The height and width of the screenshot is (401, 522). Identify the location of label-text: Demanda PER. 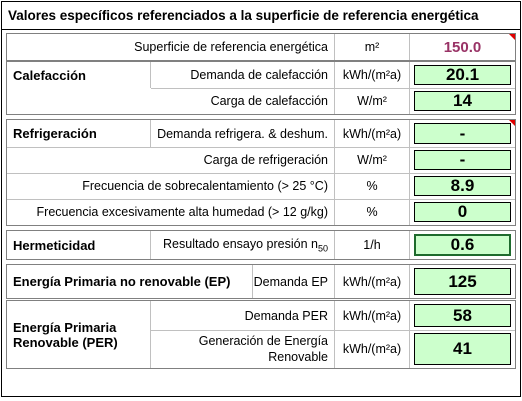
(286, 315).